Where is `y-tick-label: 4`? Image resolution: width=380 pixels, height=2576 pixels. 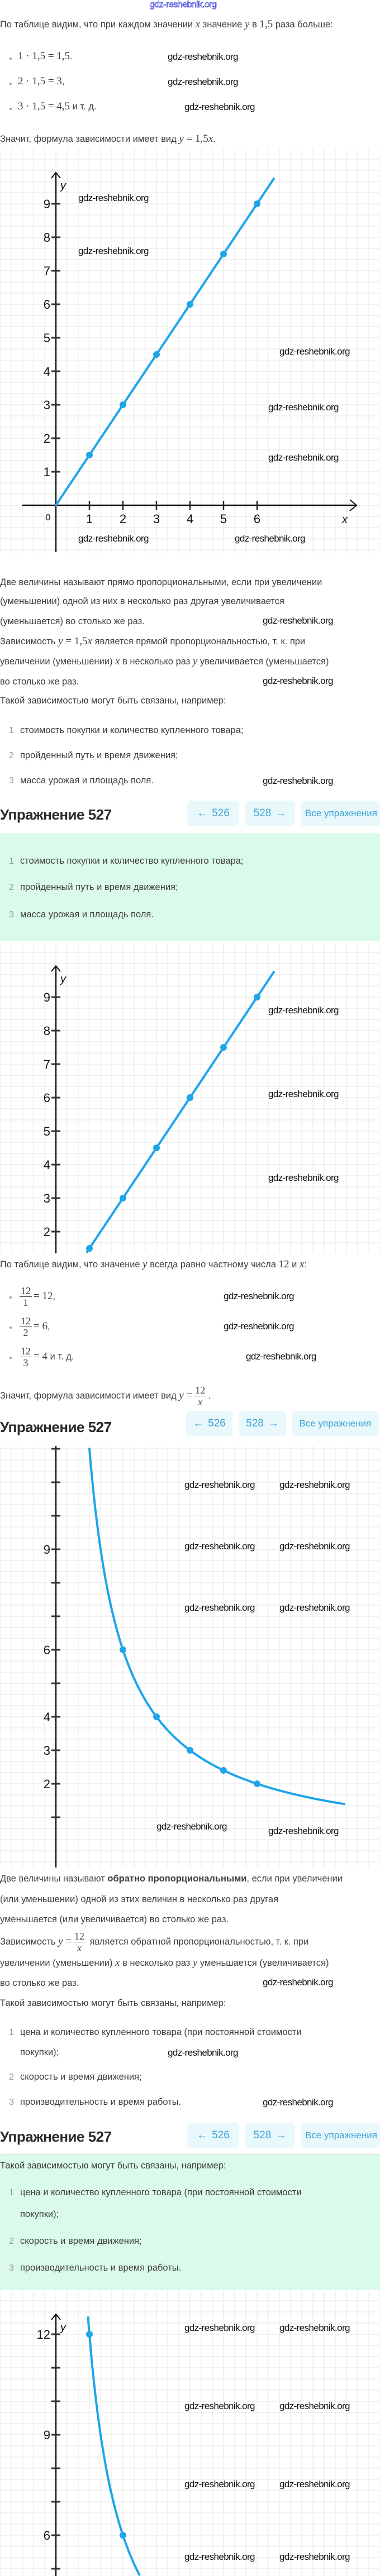 y-tick-label: 4 is located at coordinates (47, 1717).